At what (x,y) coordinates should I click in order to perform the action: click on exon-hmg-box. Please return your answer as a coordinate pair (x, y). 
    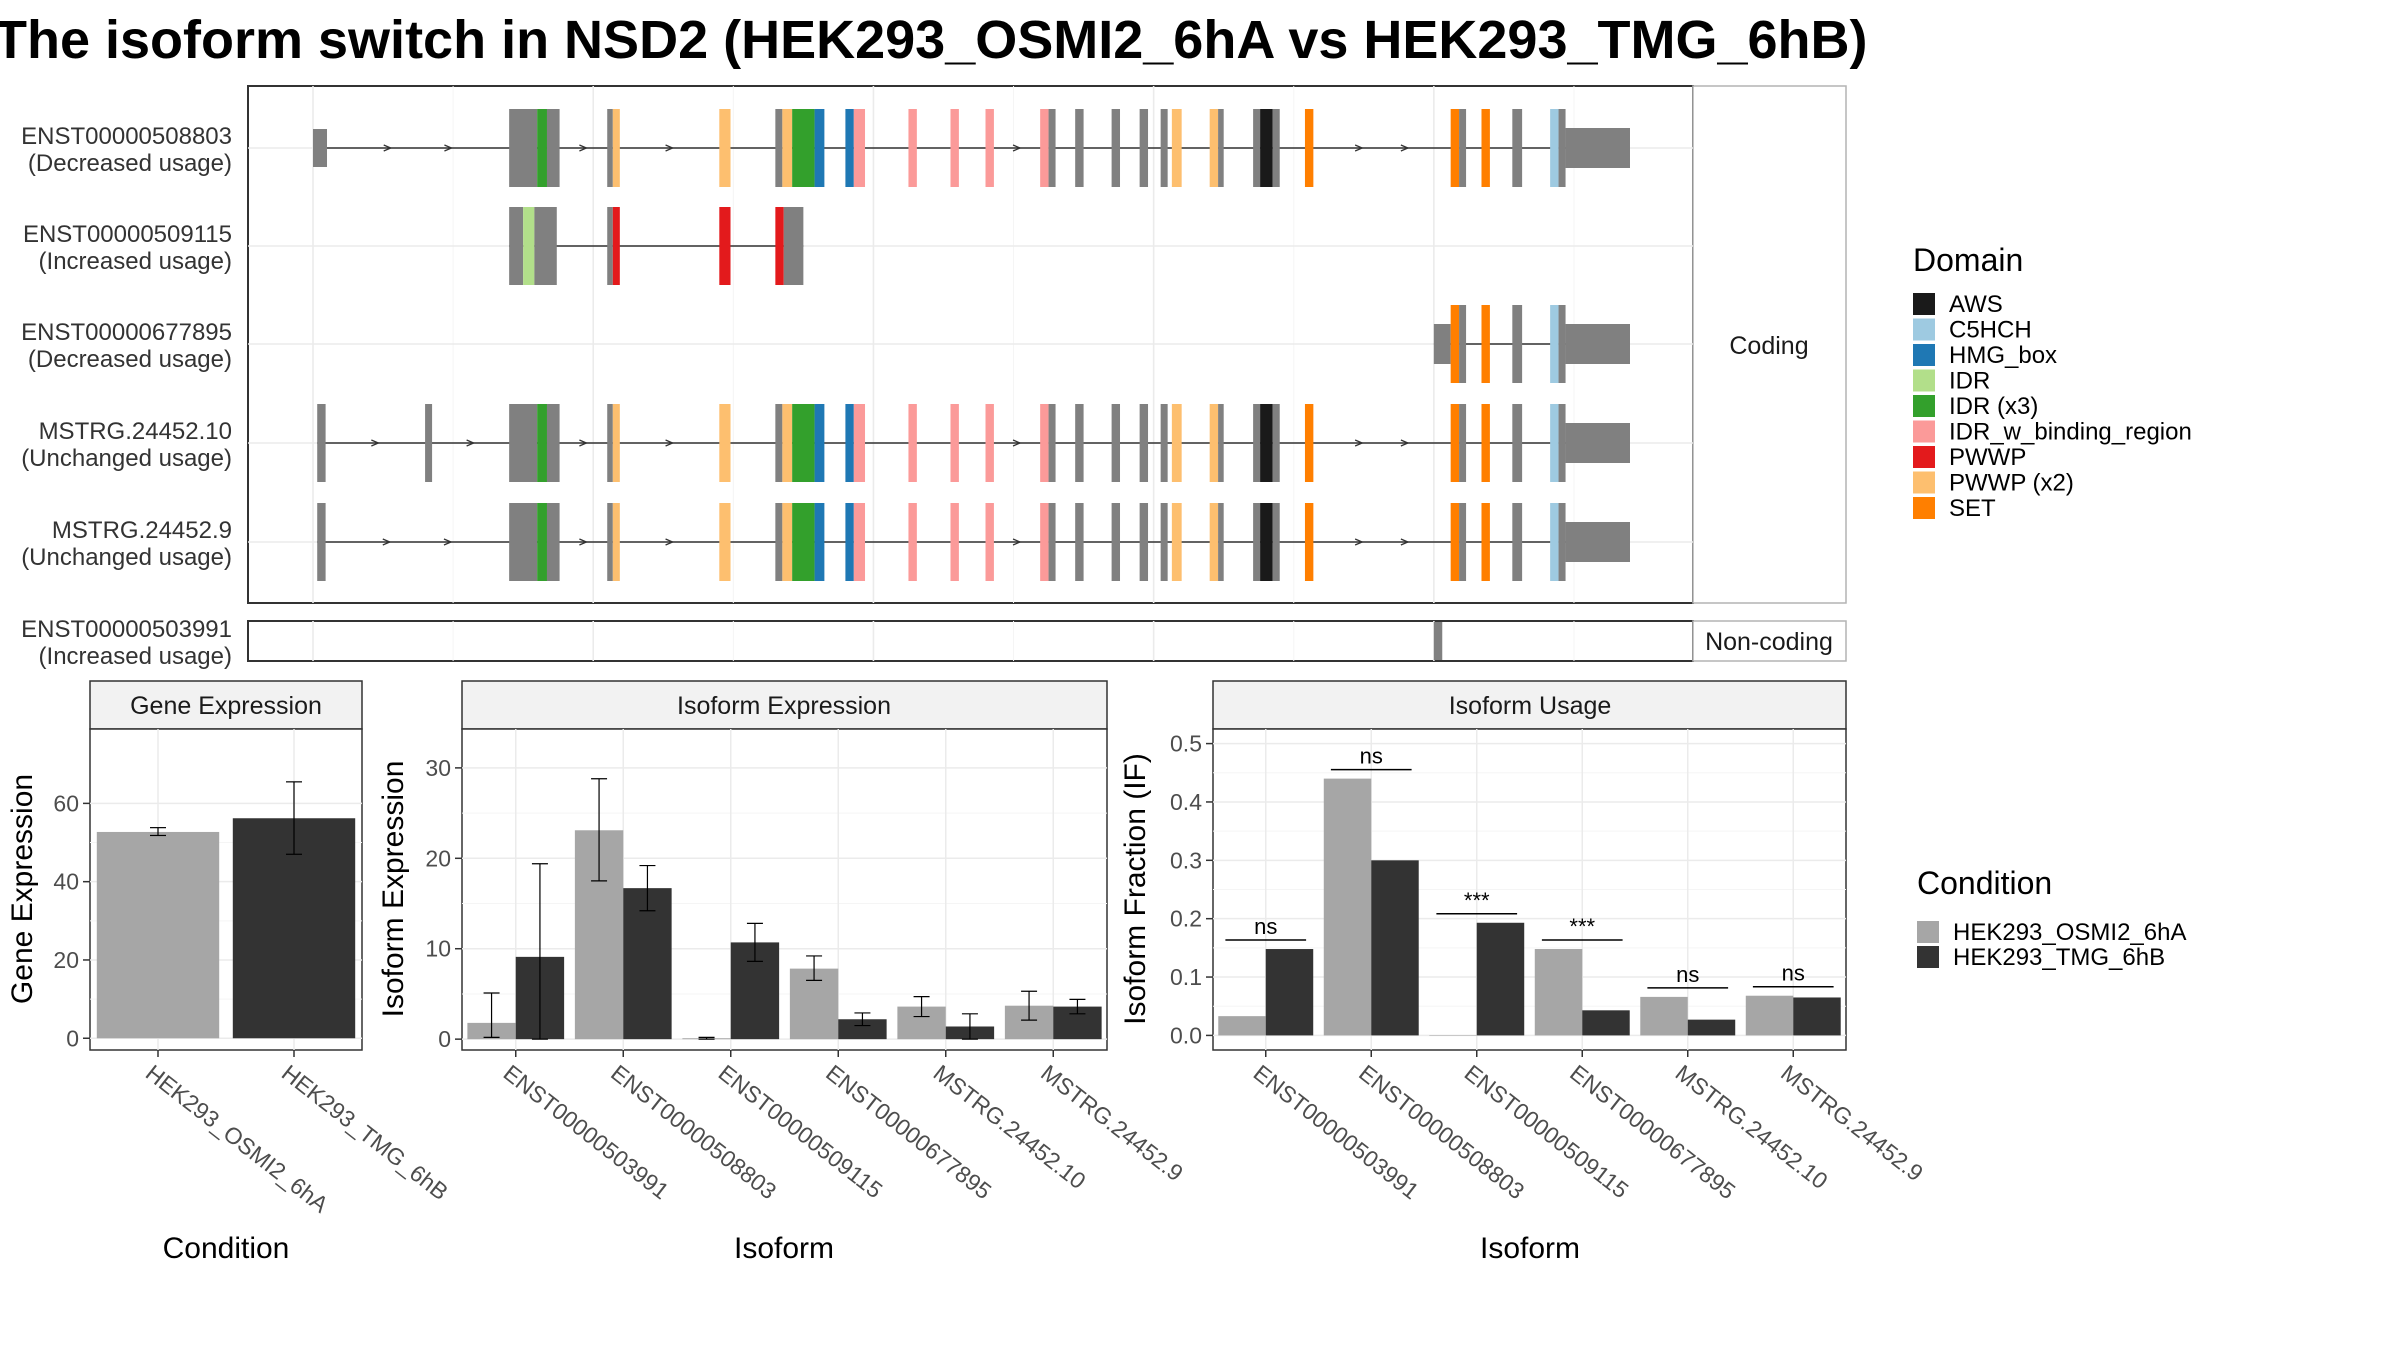
    Looking at the image, I should click on (819, 542).